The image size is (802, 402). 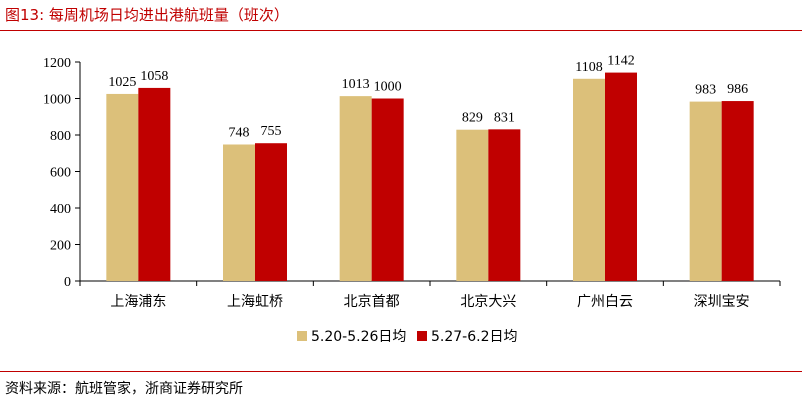 I want to click on data-label: 829, so click(x=472, y=118).